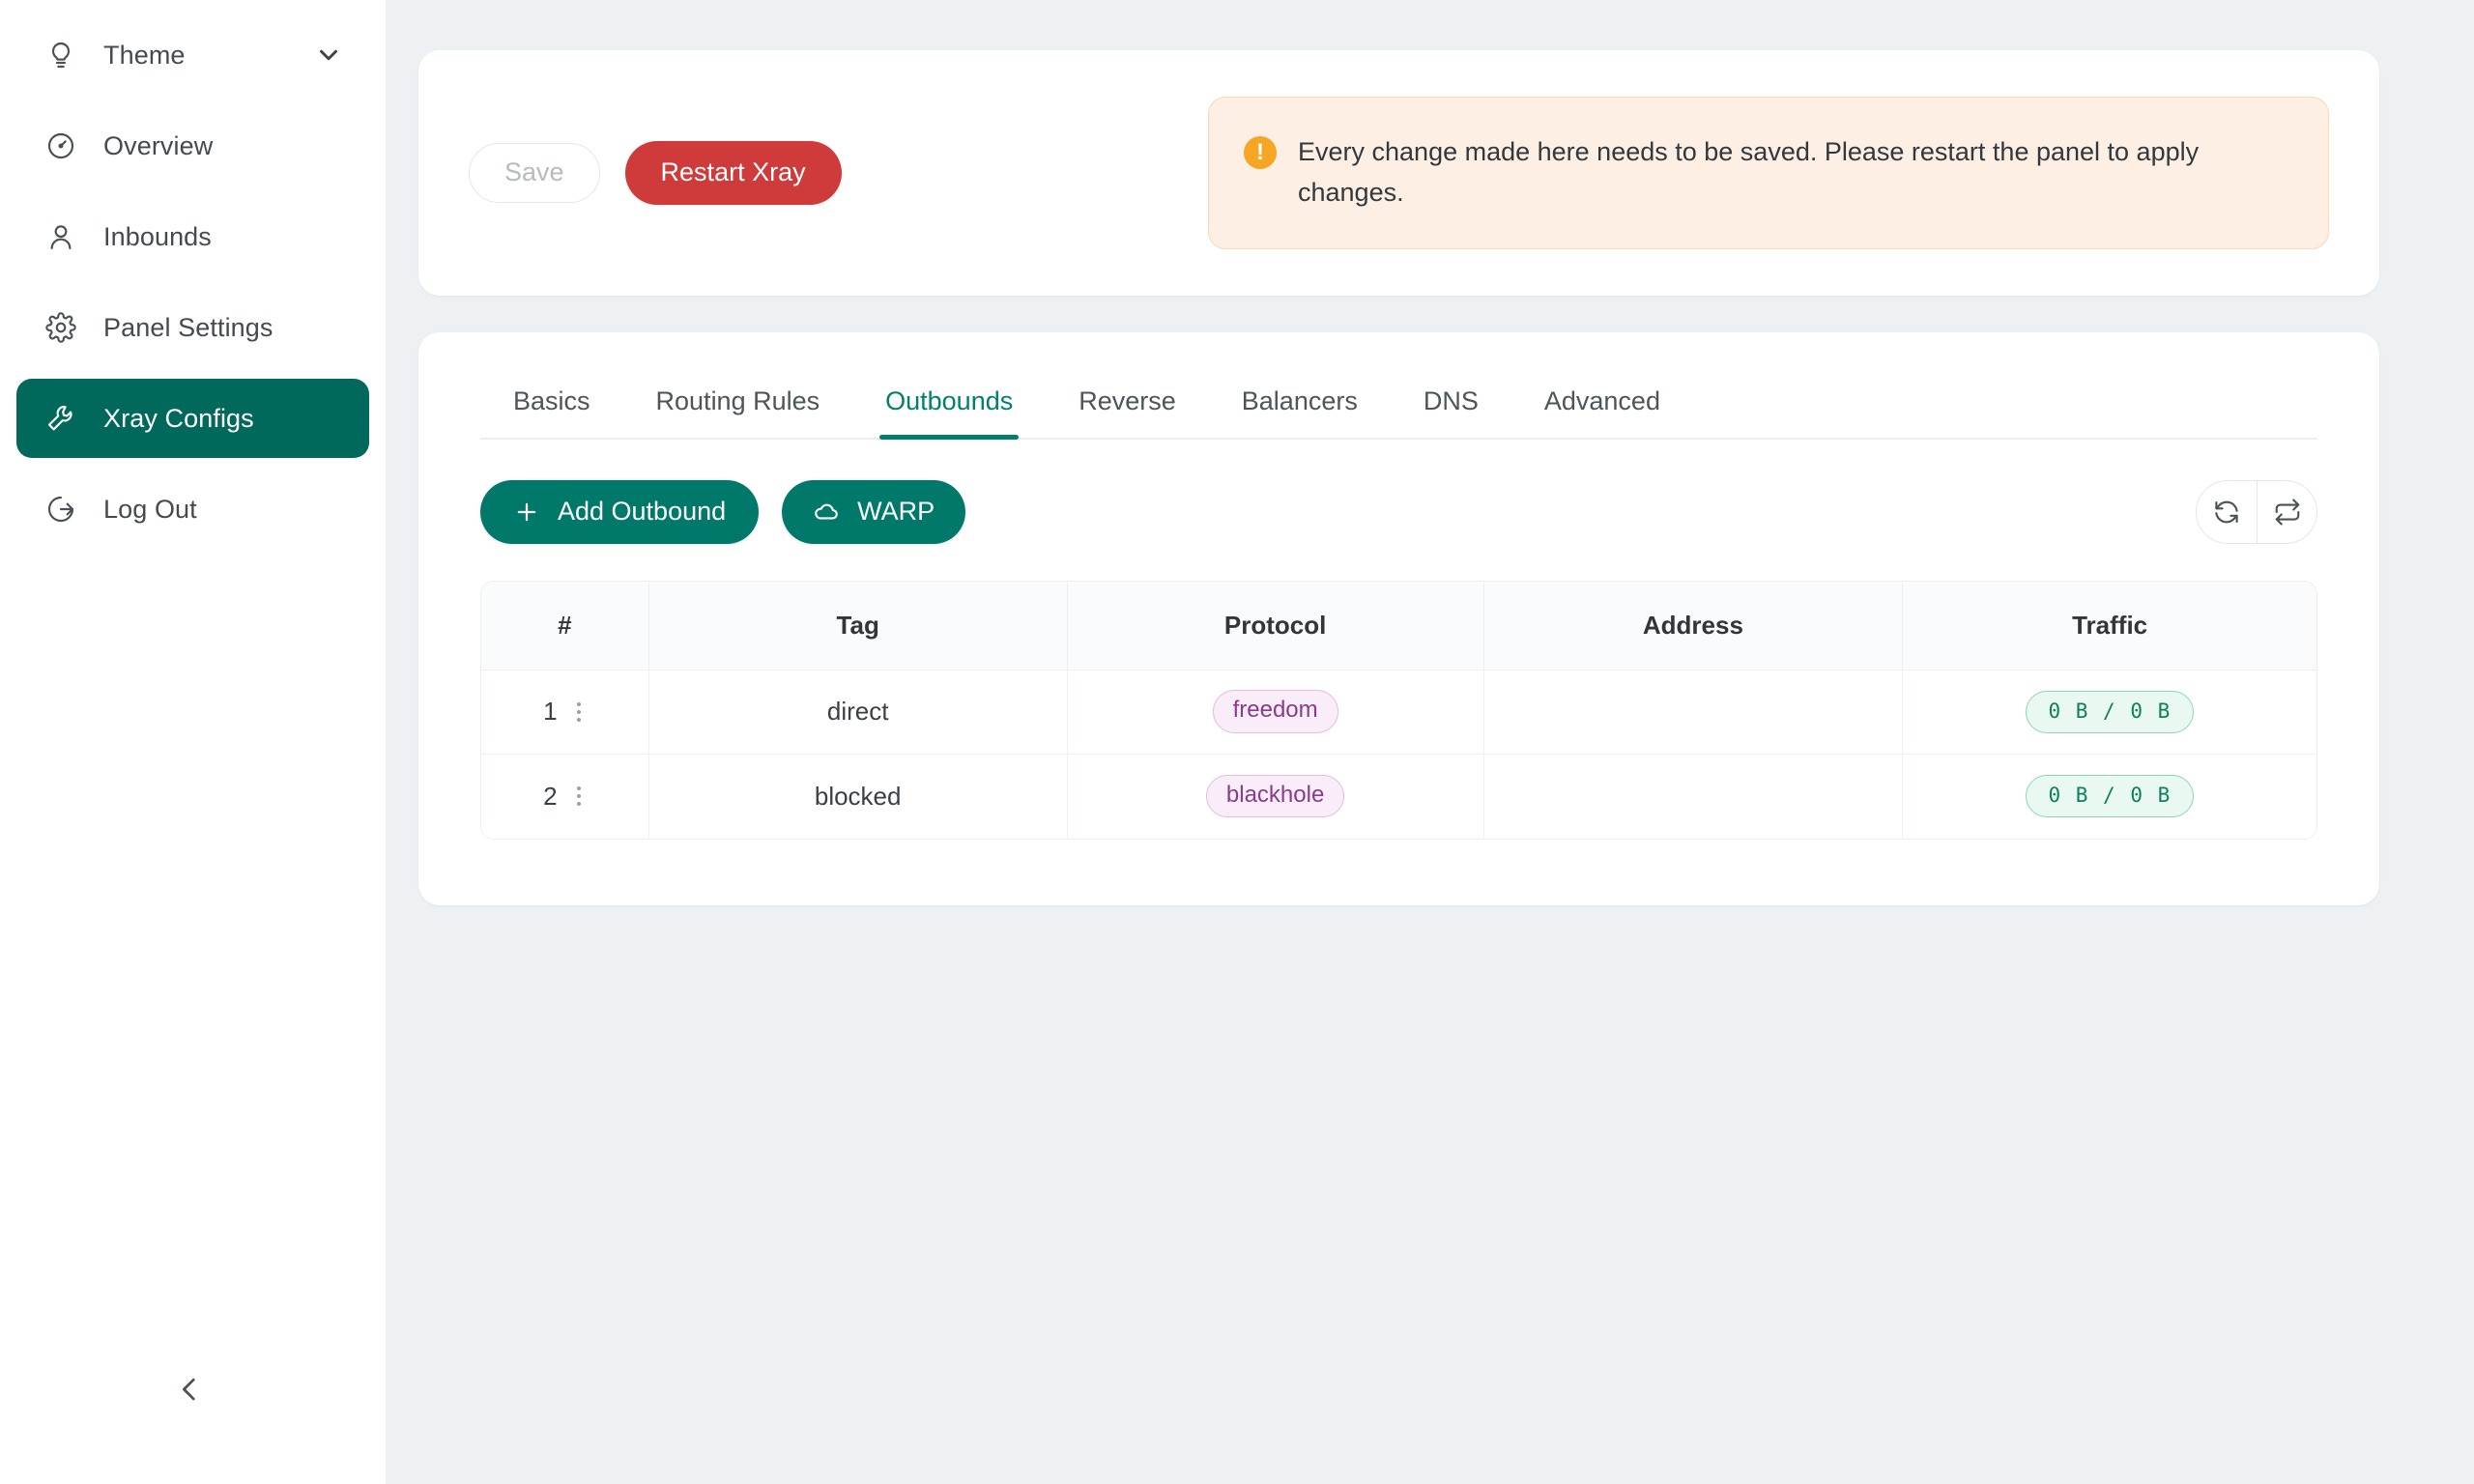  I want to click on table-row: 2 blocked blackhole 0 B / 0 B, so click(1398, 796).